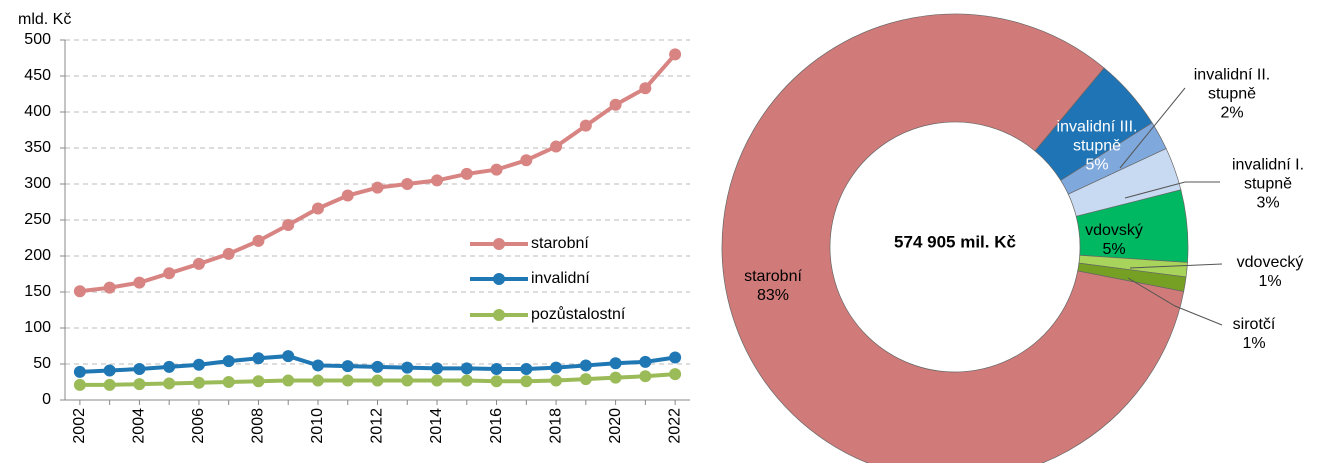 This screenshot has height=463, width=1328. What do you see at coordinates (377, 426) in the screenshot?
I see `x-tick-label: 2012` at bounding box center [377, 426].